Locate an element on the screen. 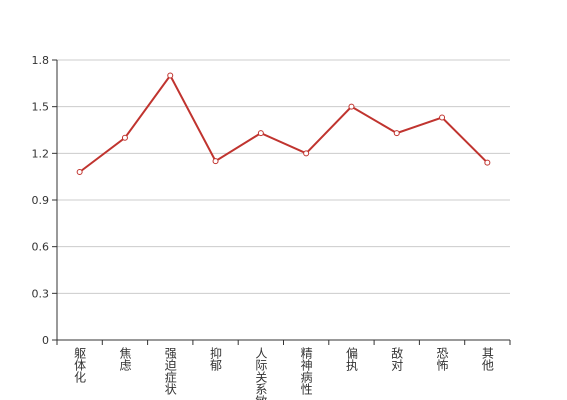 The image size is (567, 400). x-tick-label: 强迫症状 is located at coordinates (170, 371).